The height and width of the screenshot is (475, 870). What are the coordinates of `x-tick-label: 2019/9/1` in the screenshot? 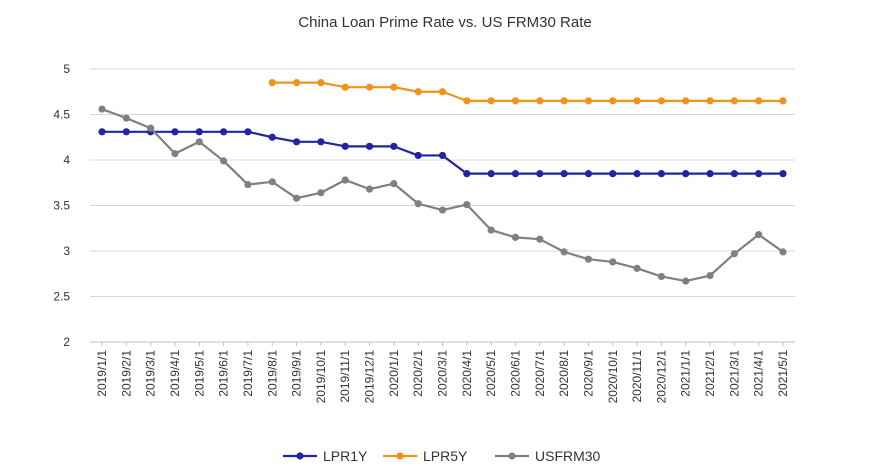 It's located at (297, 373).